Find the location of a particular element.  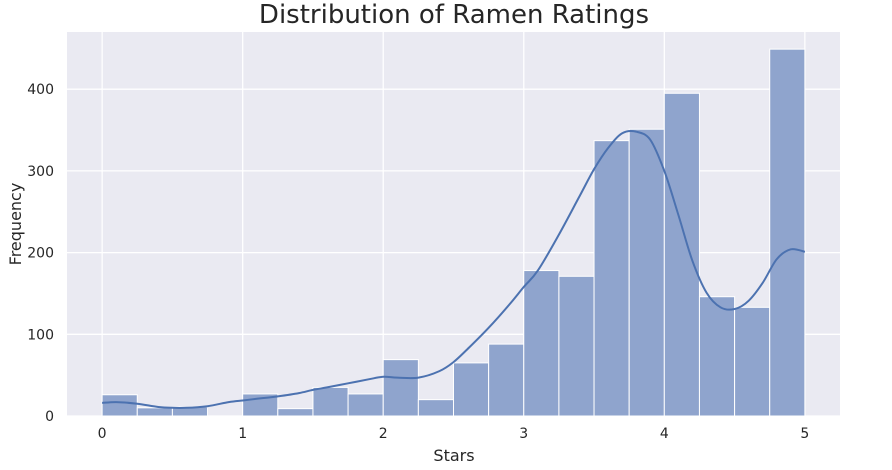

chart-title: Distribution of Ramen Ratings is located at coordinates (454, 15).